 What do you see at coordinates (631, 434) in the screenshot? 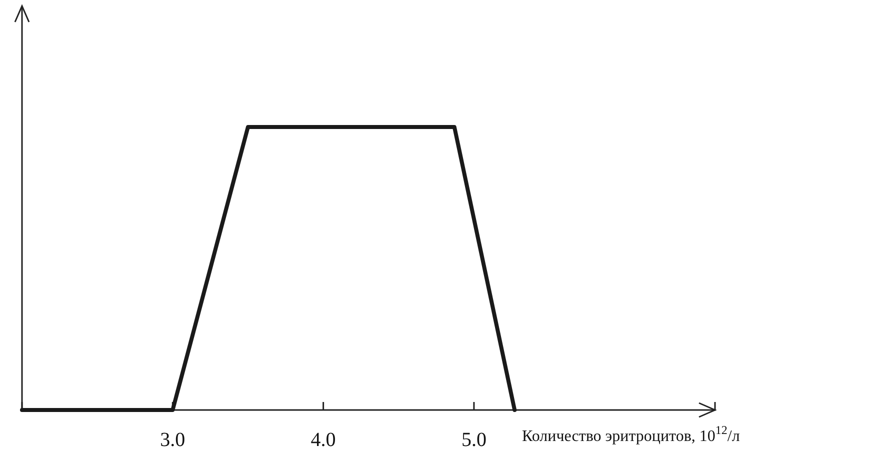
I see `x-axis-title: Количество эритроцитов, 10$^{12}$/л` at bounding box center [631, 434].